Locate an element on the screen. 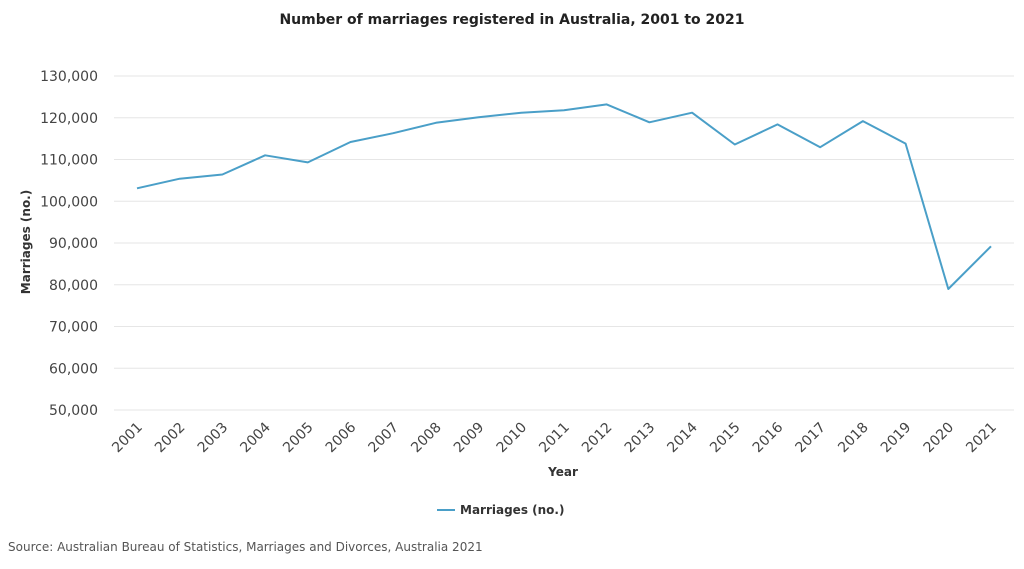 Image resolution: width=1024 pixels, height=569 pixels. y-tick-label-100000: 100,000 is located at coordinates (69, 202).